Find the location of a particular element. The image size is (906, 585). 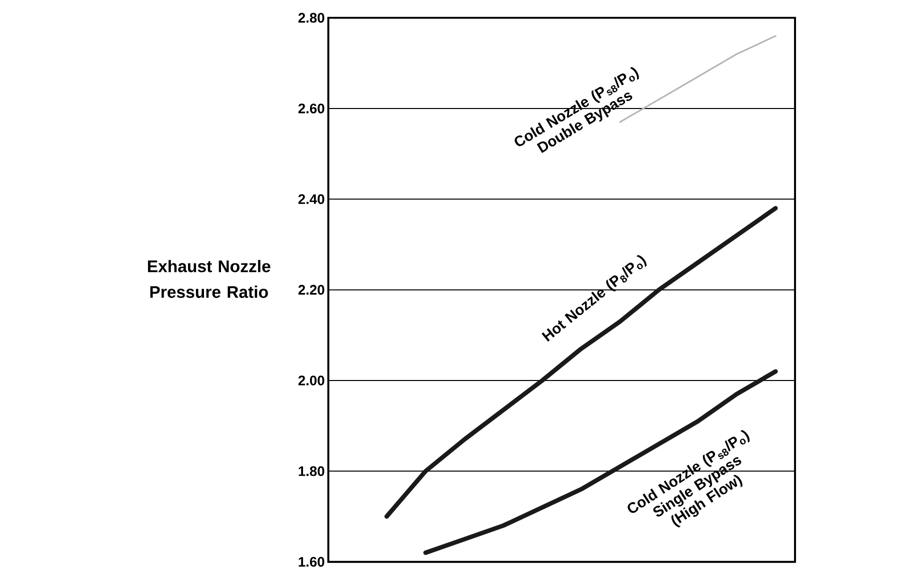

y-tick-label: 2.80 is located at coordinates (311, 18).